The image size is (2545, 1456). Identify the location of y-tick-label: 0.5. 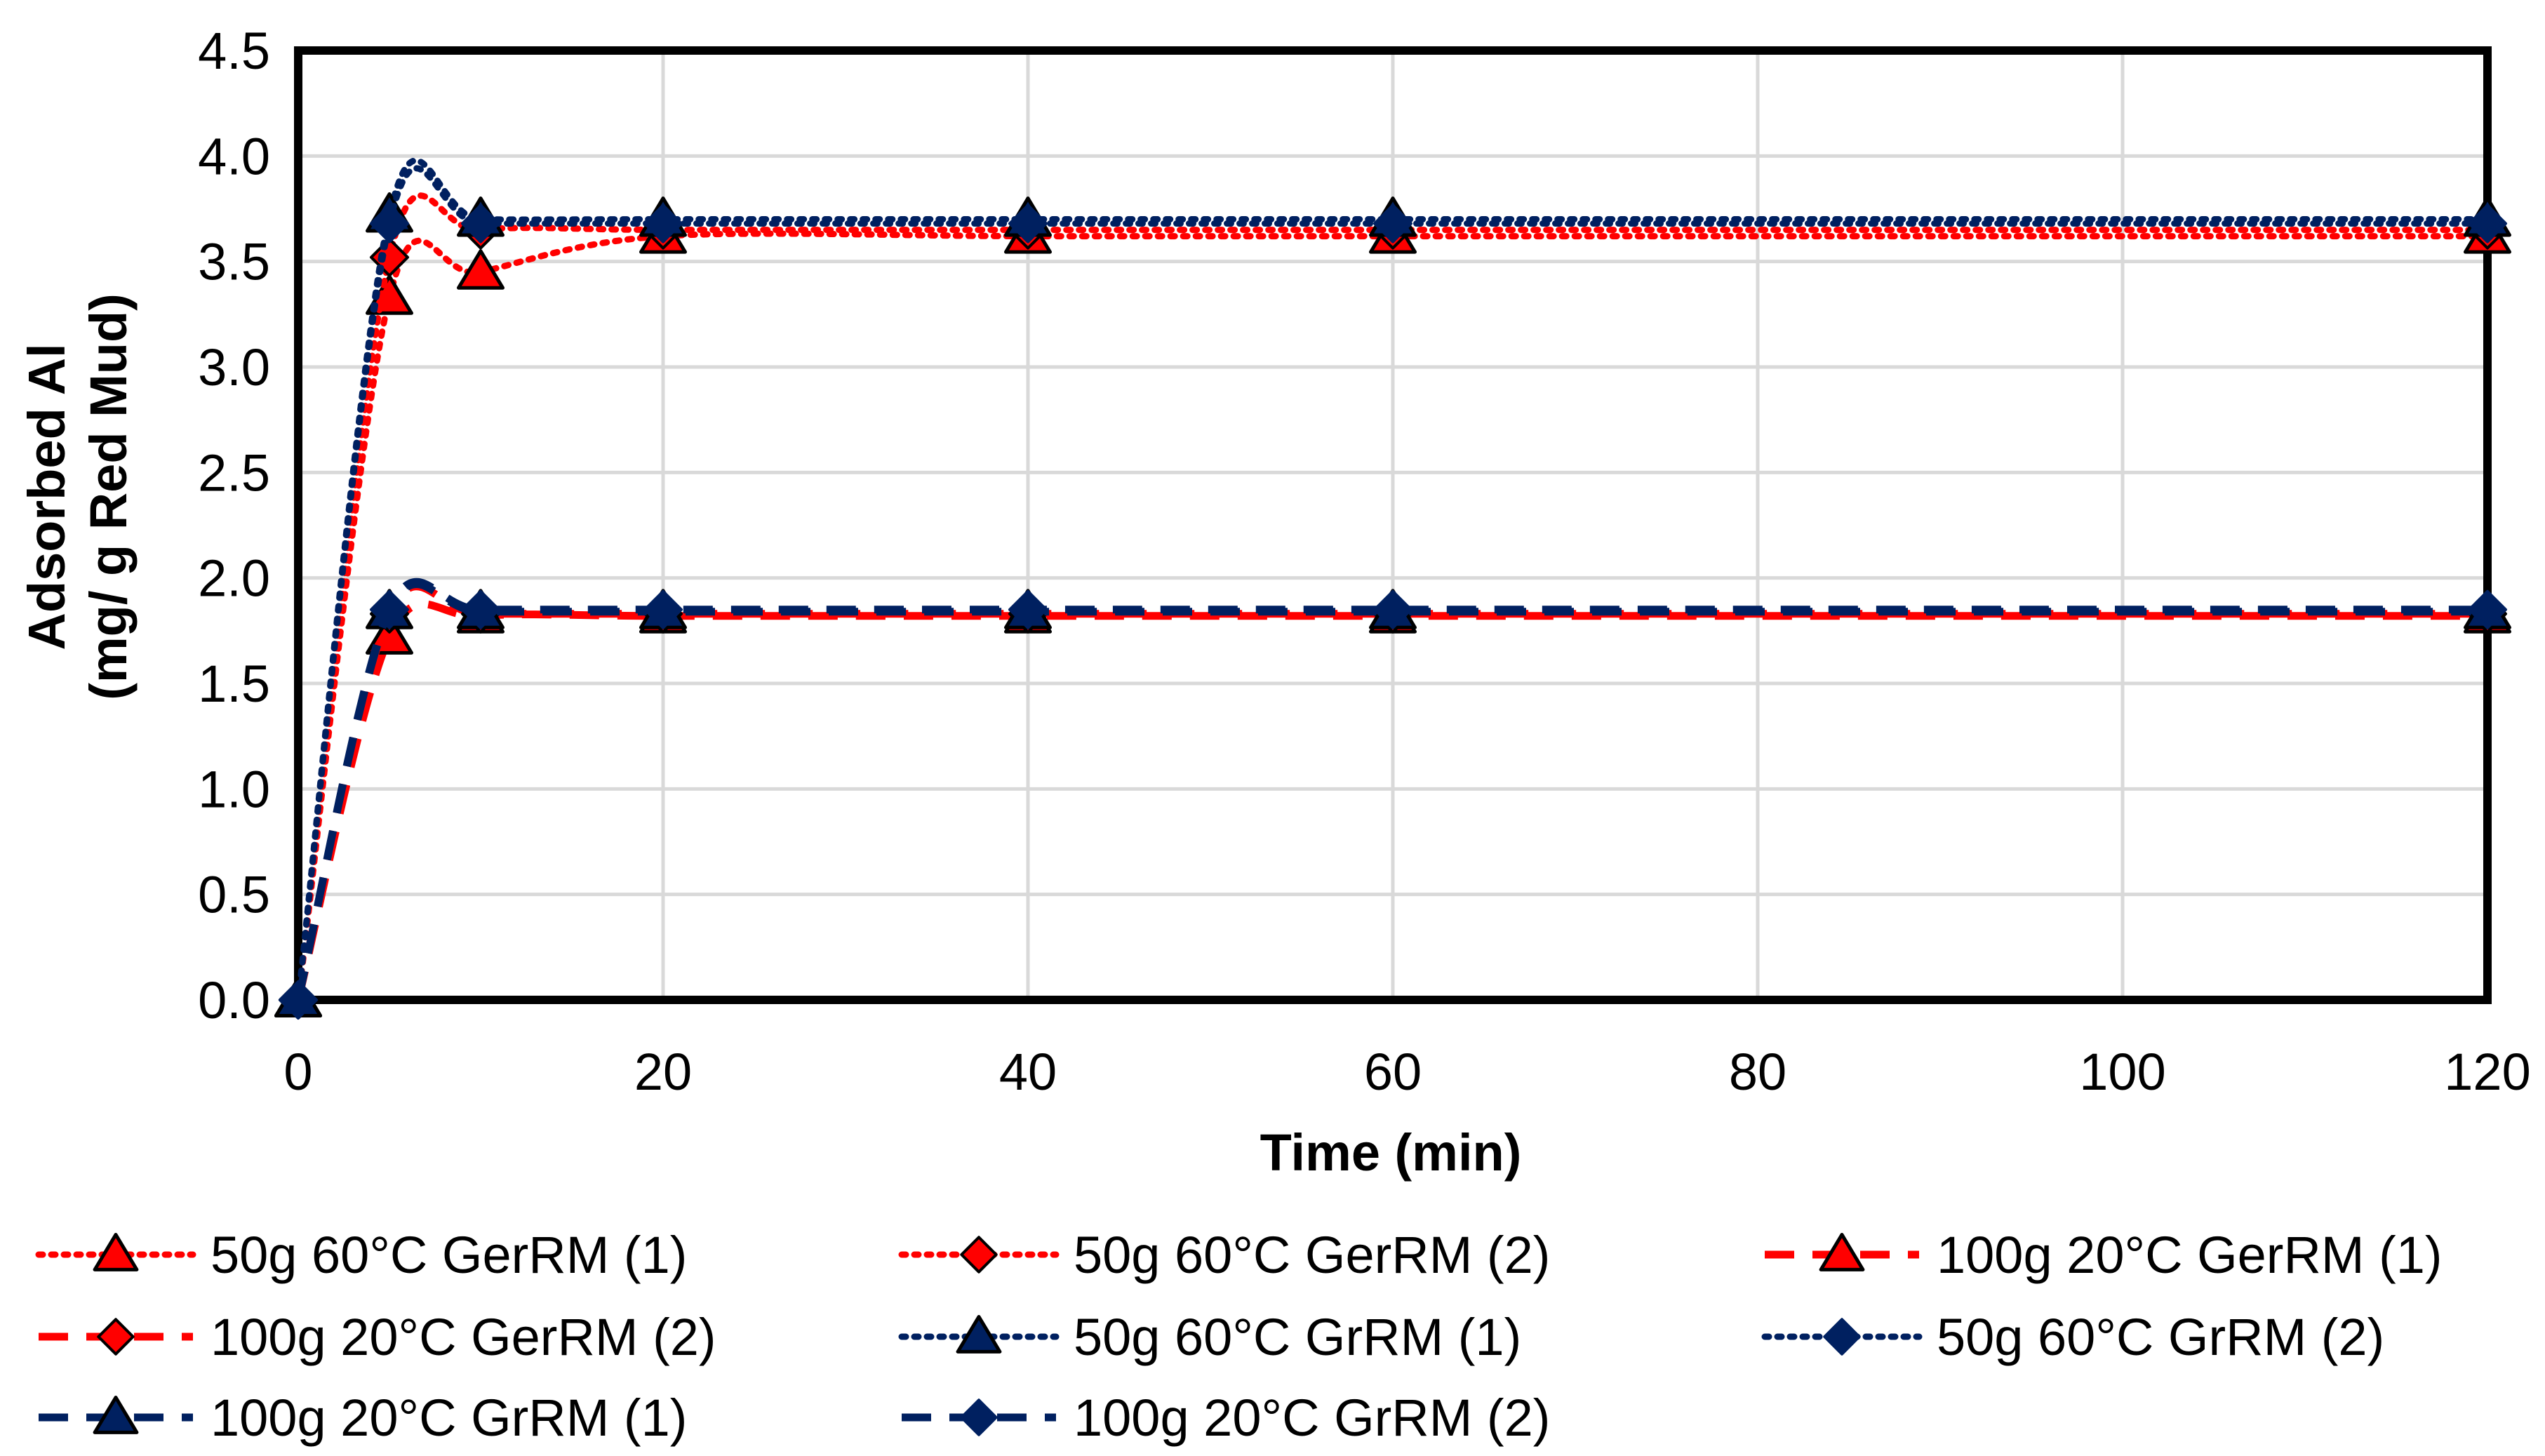
(234, 895).